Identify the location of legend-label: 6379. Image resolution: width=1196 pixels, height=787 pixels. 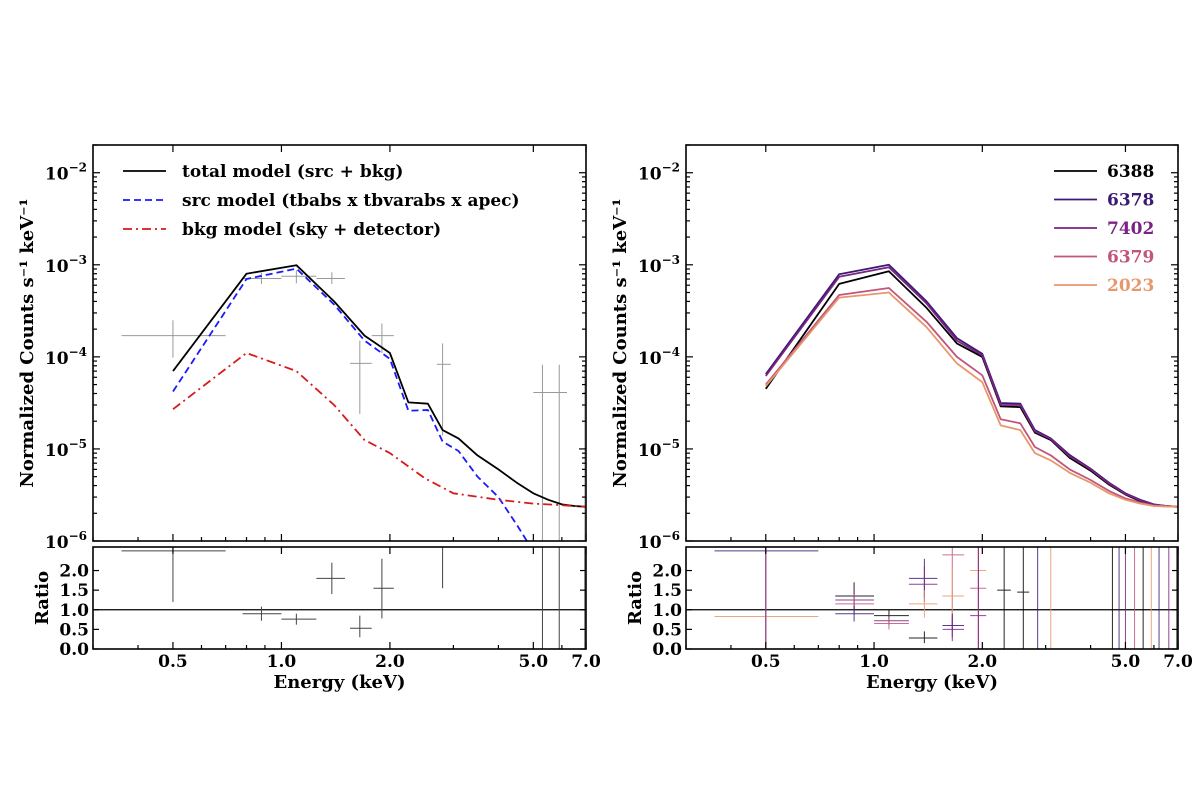
(1130, 258).